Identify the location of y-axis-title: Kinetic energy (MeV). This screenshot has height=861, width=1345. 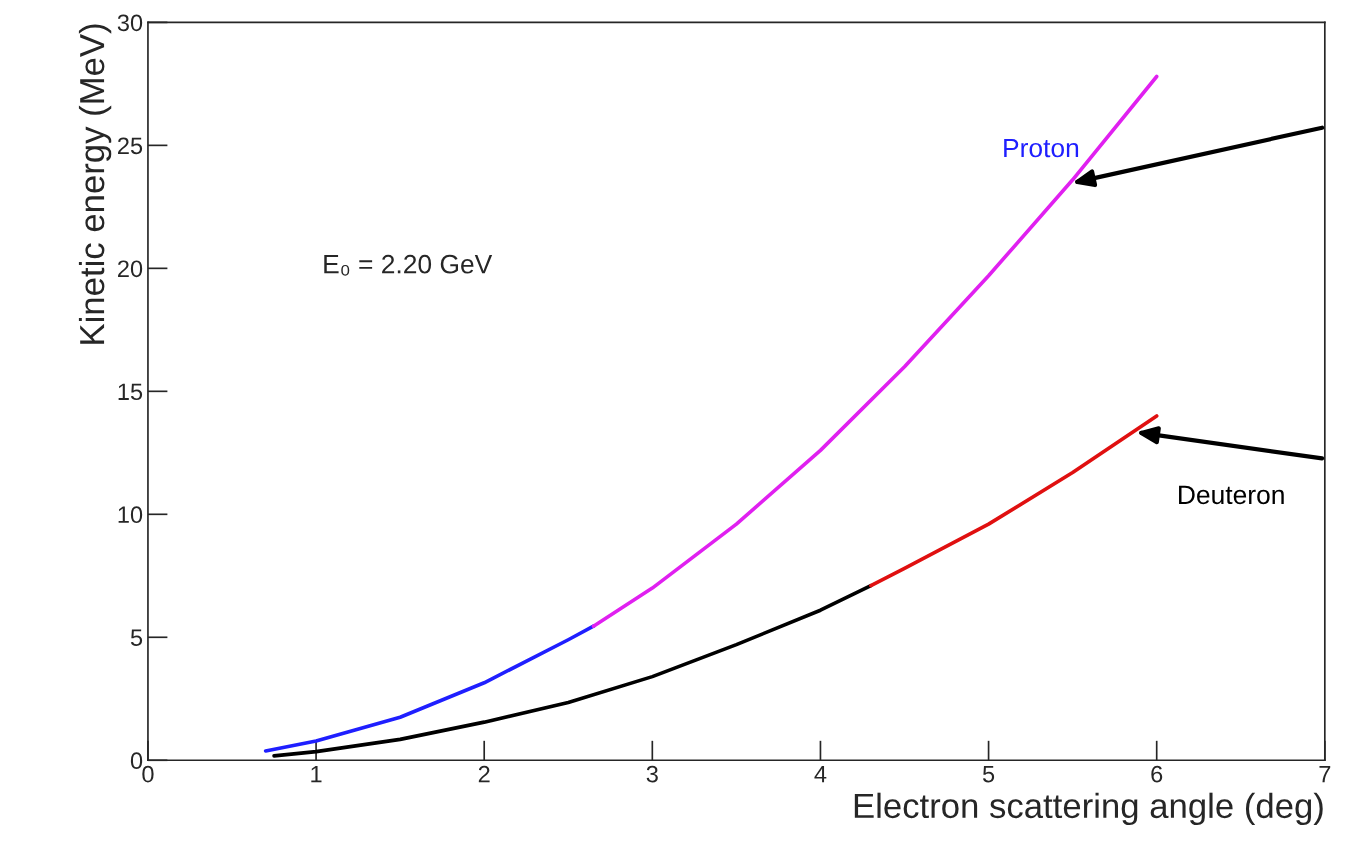
(95, 184).